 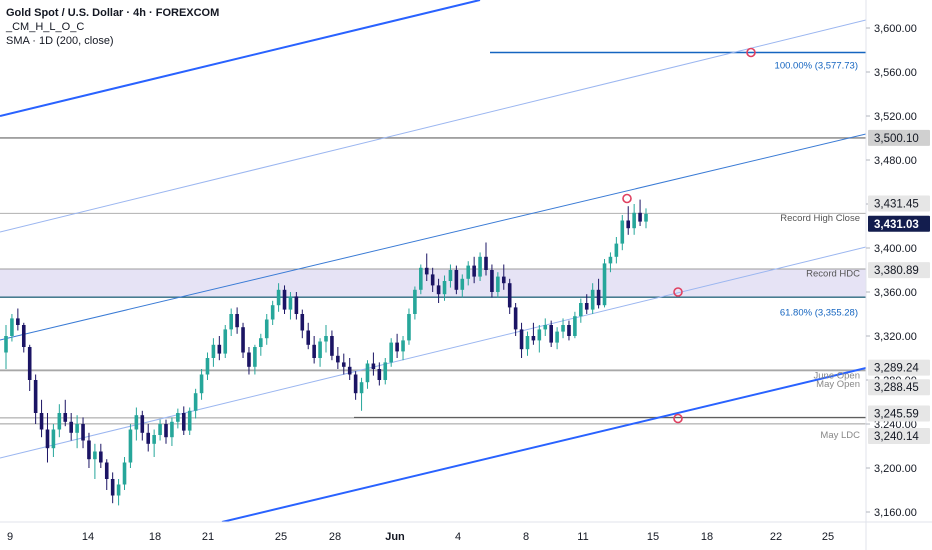 I want to click on price-badge-label: 3,245.59, so click(x=896, y=414).